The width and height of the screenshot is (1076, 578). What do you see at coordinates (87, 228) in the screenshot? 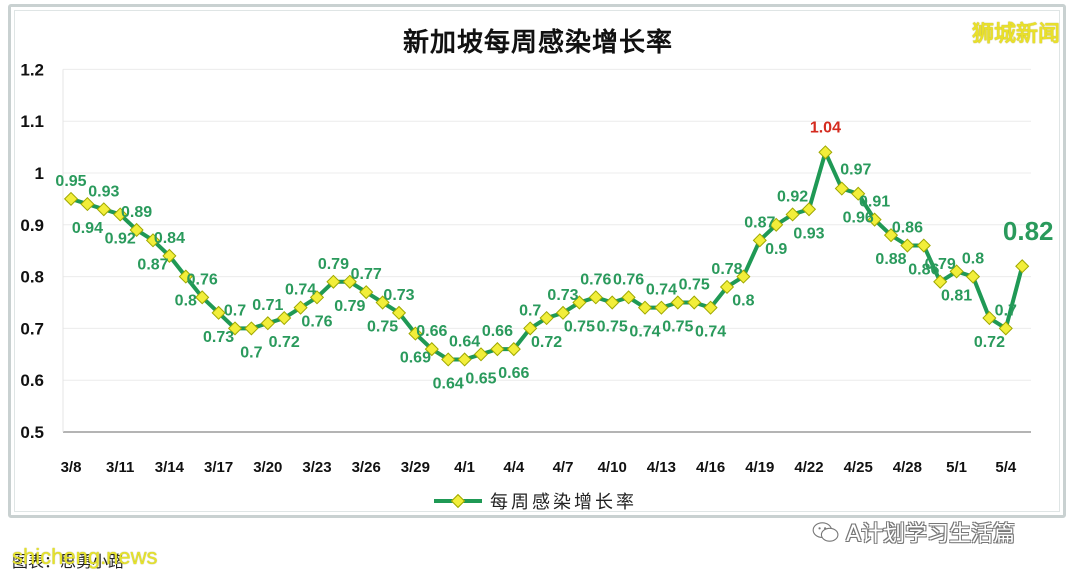
I see `data-label: 0.94` at bounding box center [87, 228].